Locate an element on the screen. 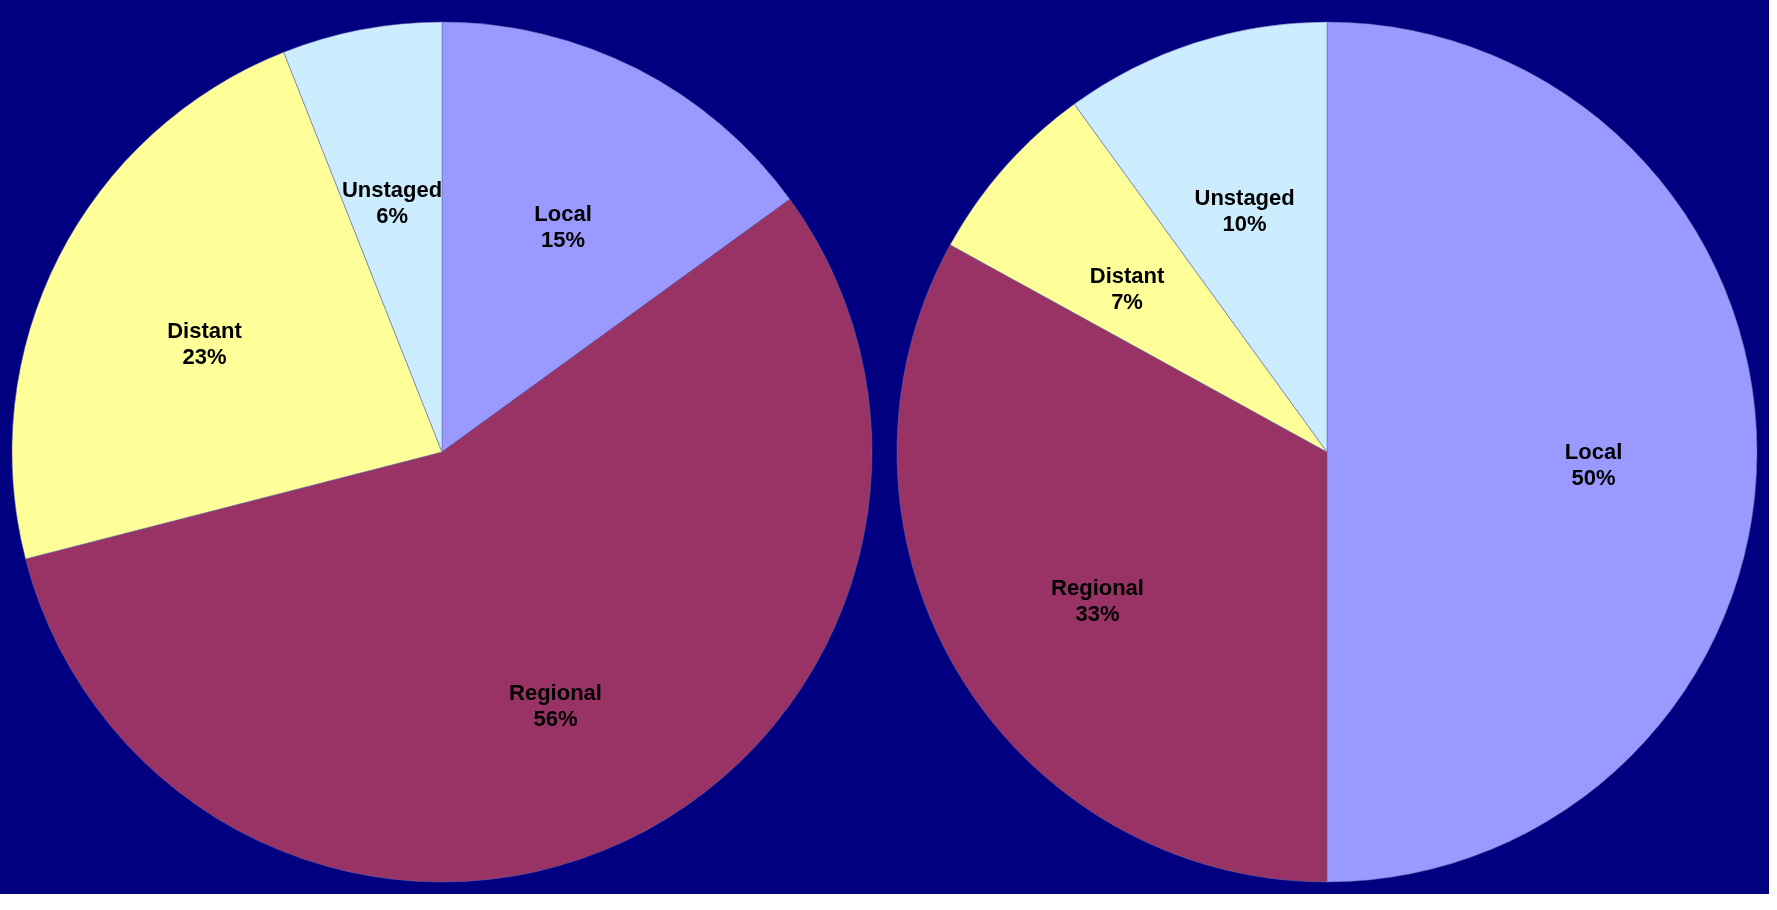  data-label: 56% is located at coordinates (555, 719).